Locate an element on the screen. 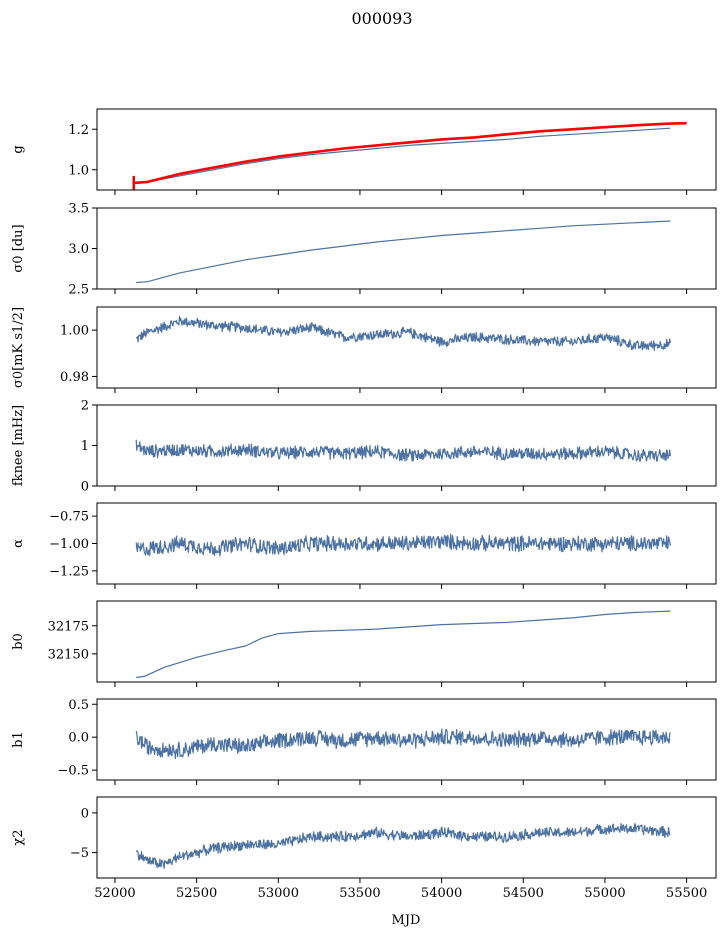 Image resolution: width=725 pixels, height=936 pixels. y-tick-label: 1.0 is located at coordinates (78, 170).